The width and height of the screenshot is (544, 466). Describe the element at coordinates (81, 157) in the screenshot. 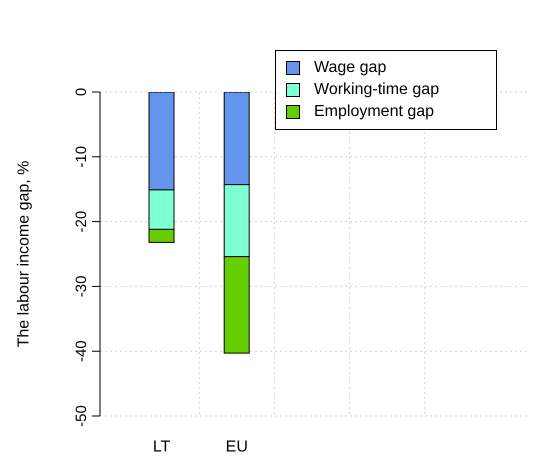

I see `y-tick-label: -10` at that location.